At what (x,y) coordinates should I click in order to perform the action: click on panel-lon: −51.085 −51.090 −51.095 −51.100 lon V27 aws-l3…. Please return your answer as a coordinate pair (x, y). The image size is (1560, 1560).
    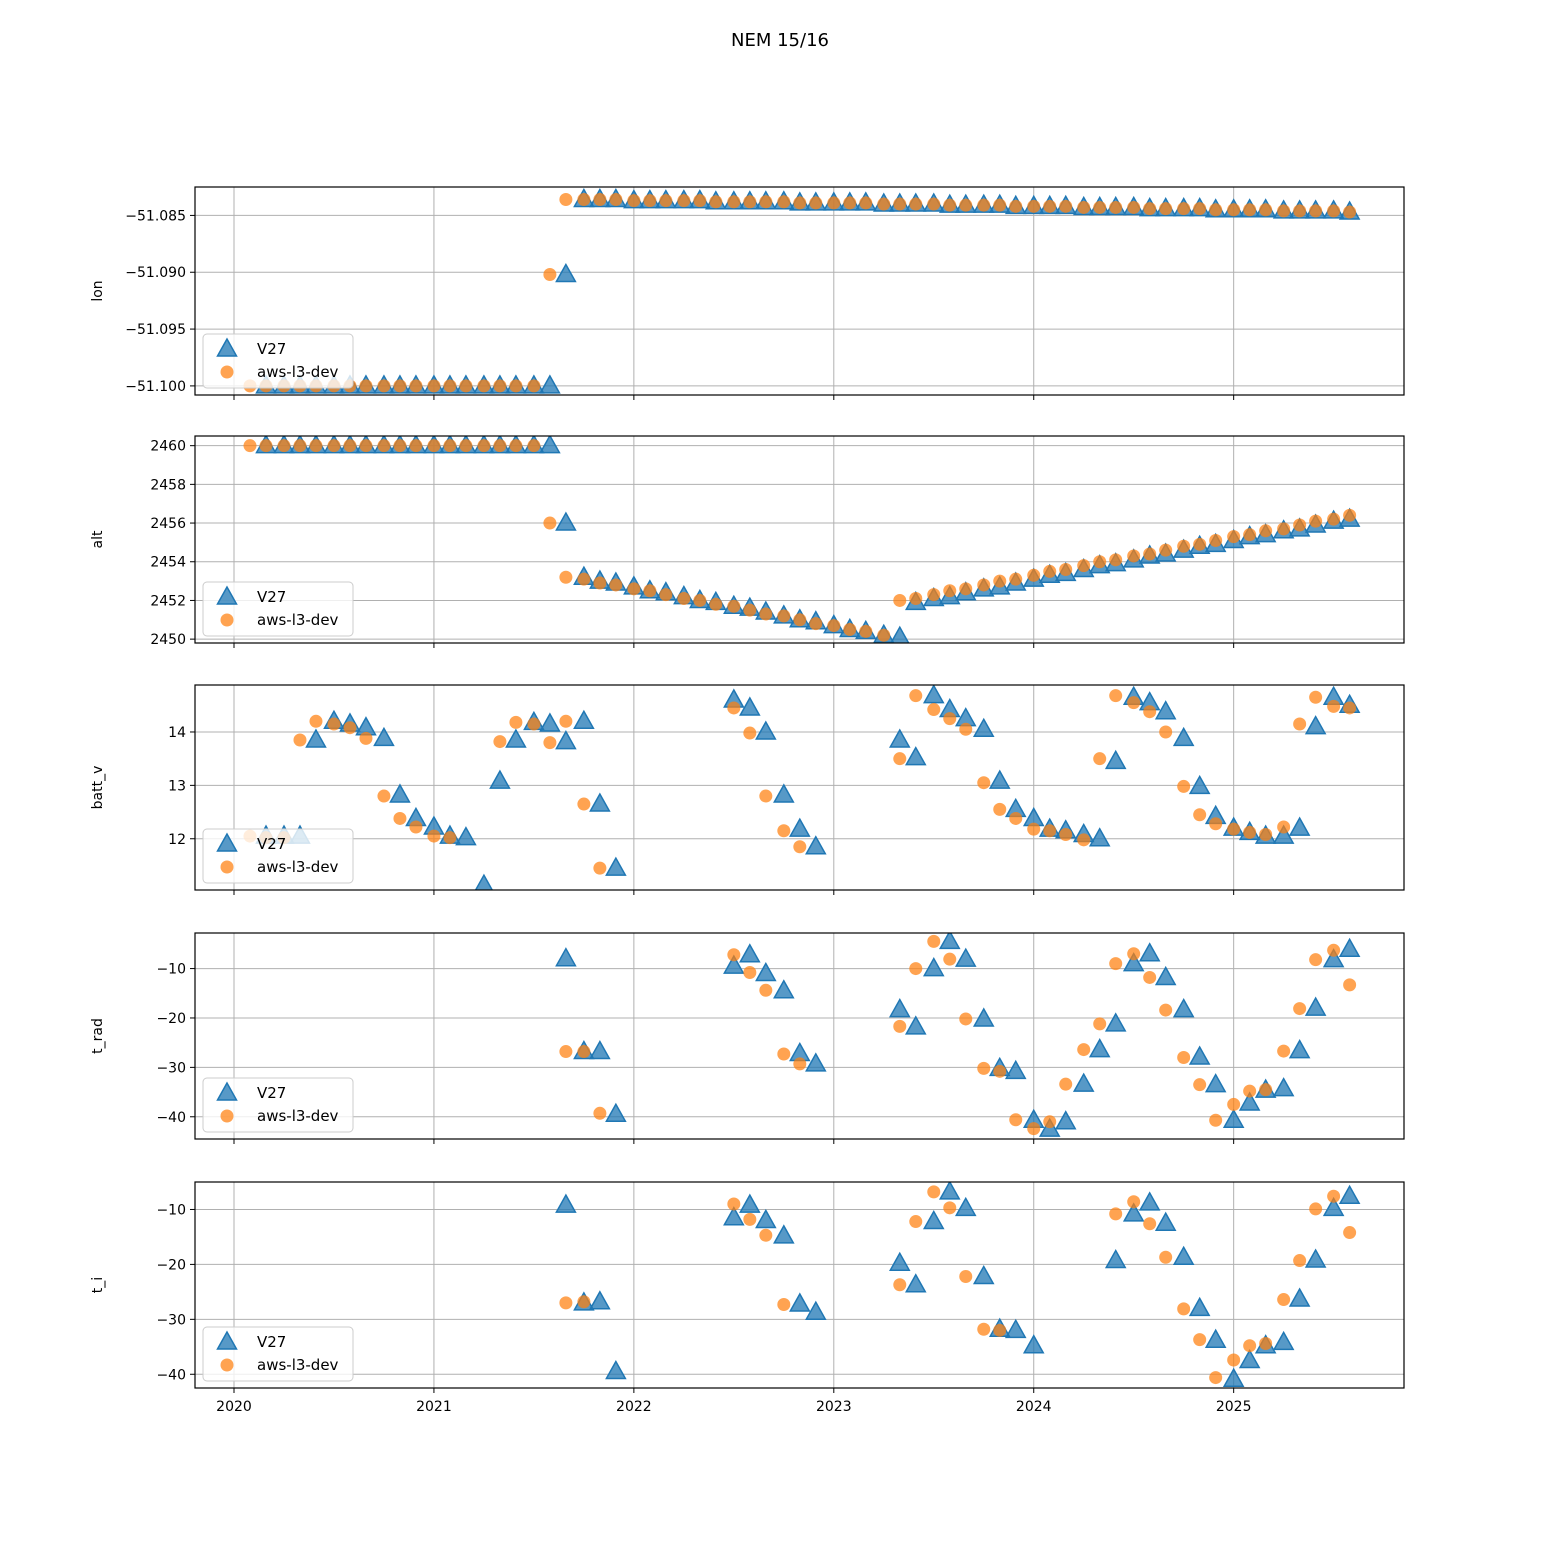
    Looking at the image, I should click on (747, 293).